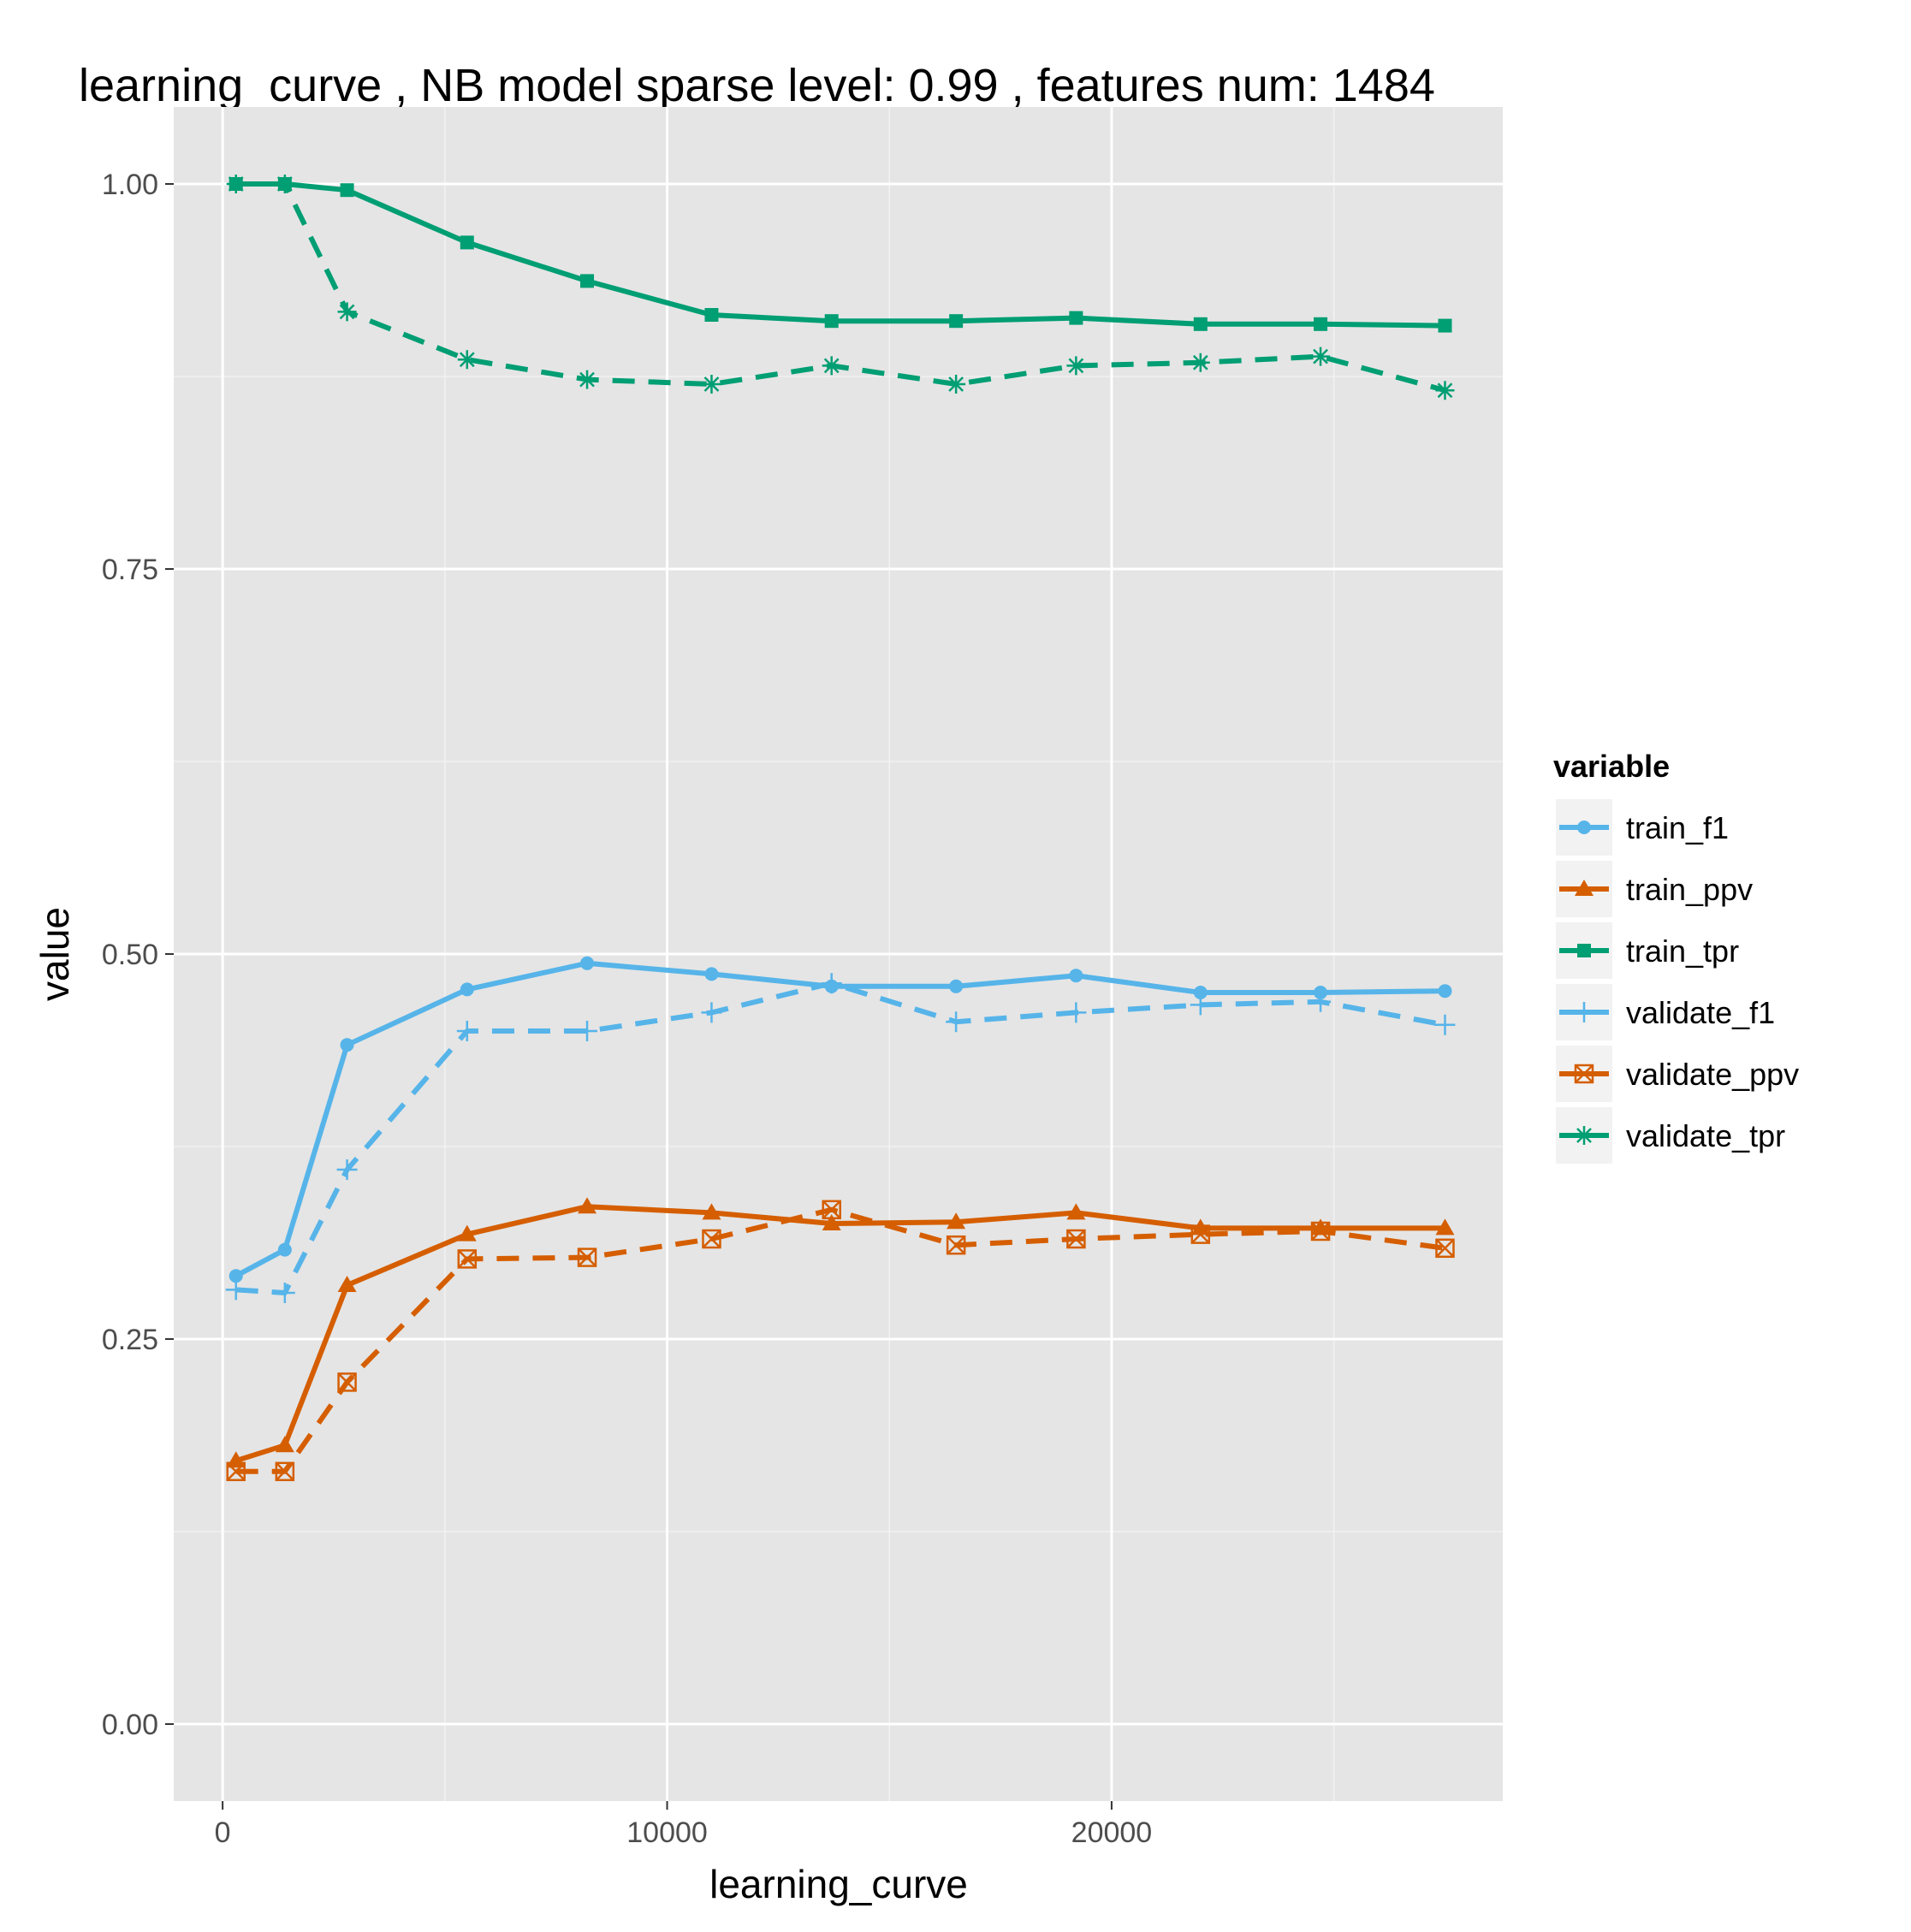 Image resolution: width=1911 pixels, height=1932 pixels. Describe the element at coordinates (1690, 889) in the screenshot. I see `legend-label: train_ppv` at that location.